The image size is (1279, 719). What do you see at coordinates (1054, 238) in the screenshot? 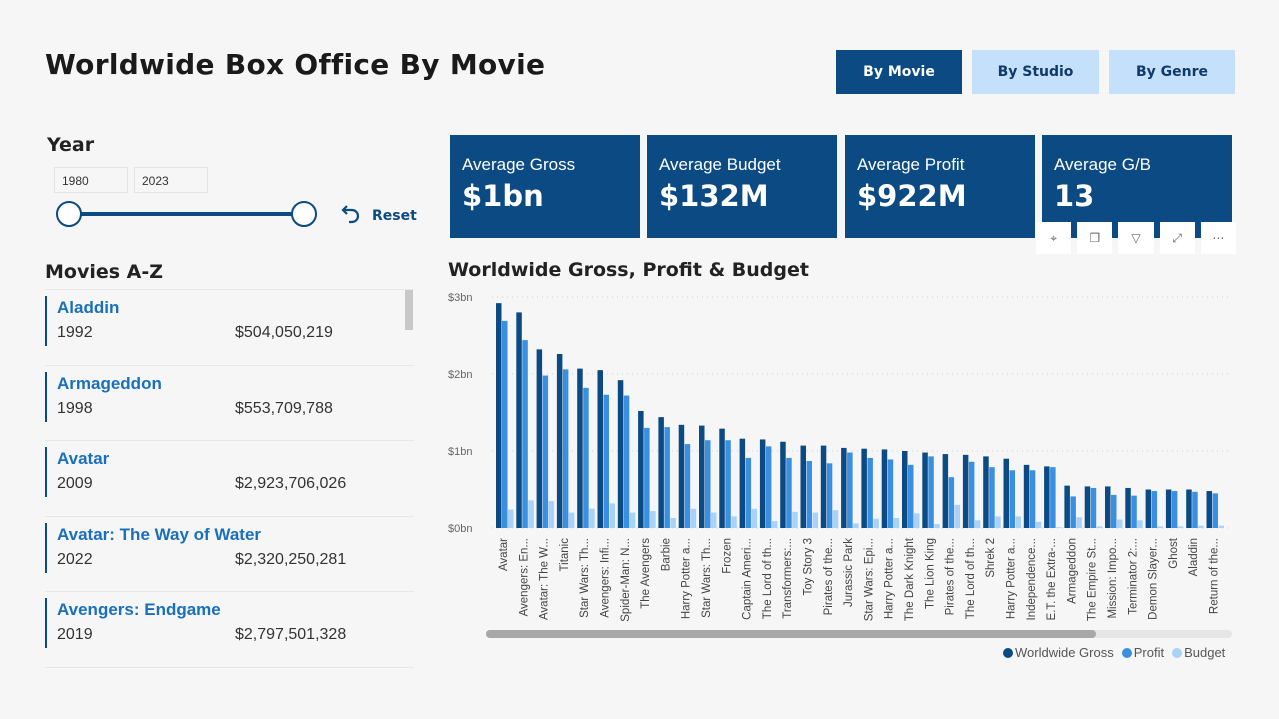
I see `pin-icon: ⌖` at bounding box center [1054, 238].